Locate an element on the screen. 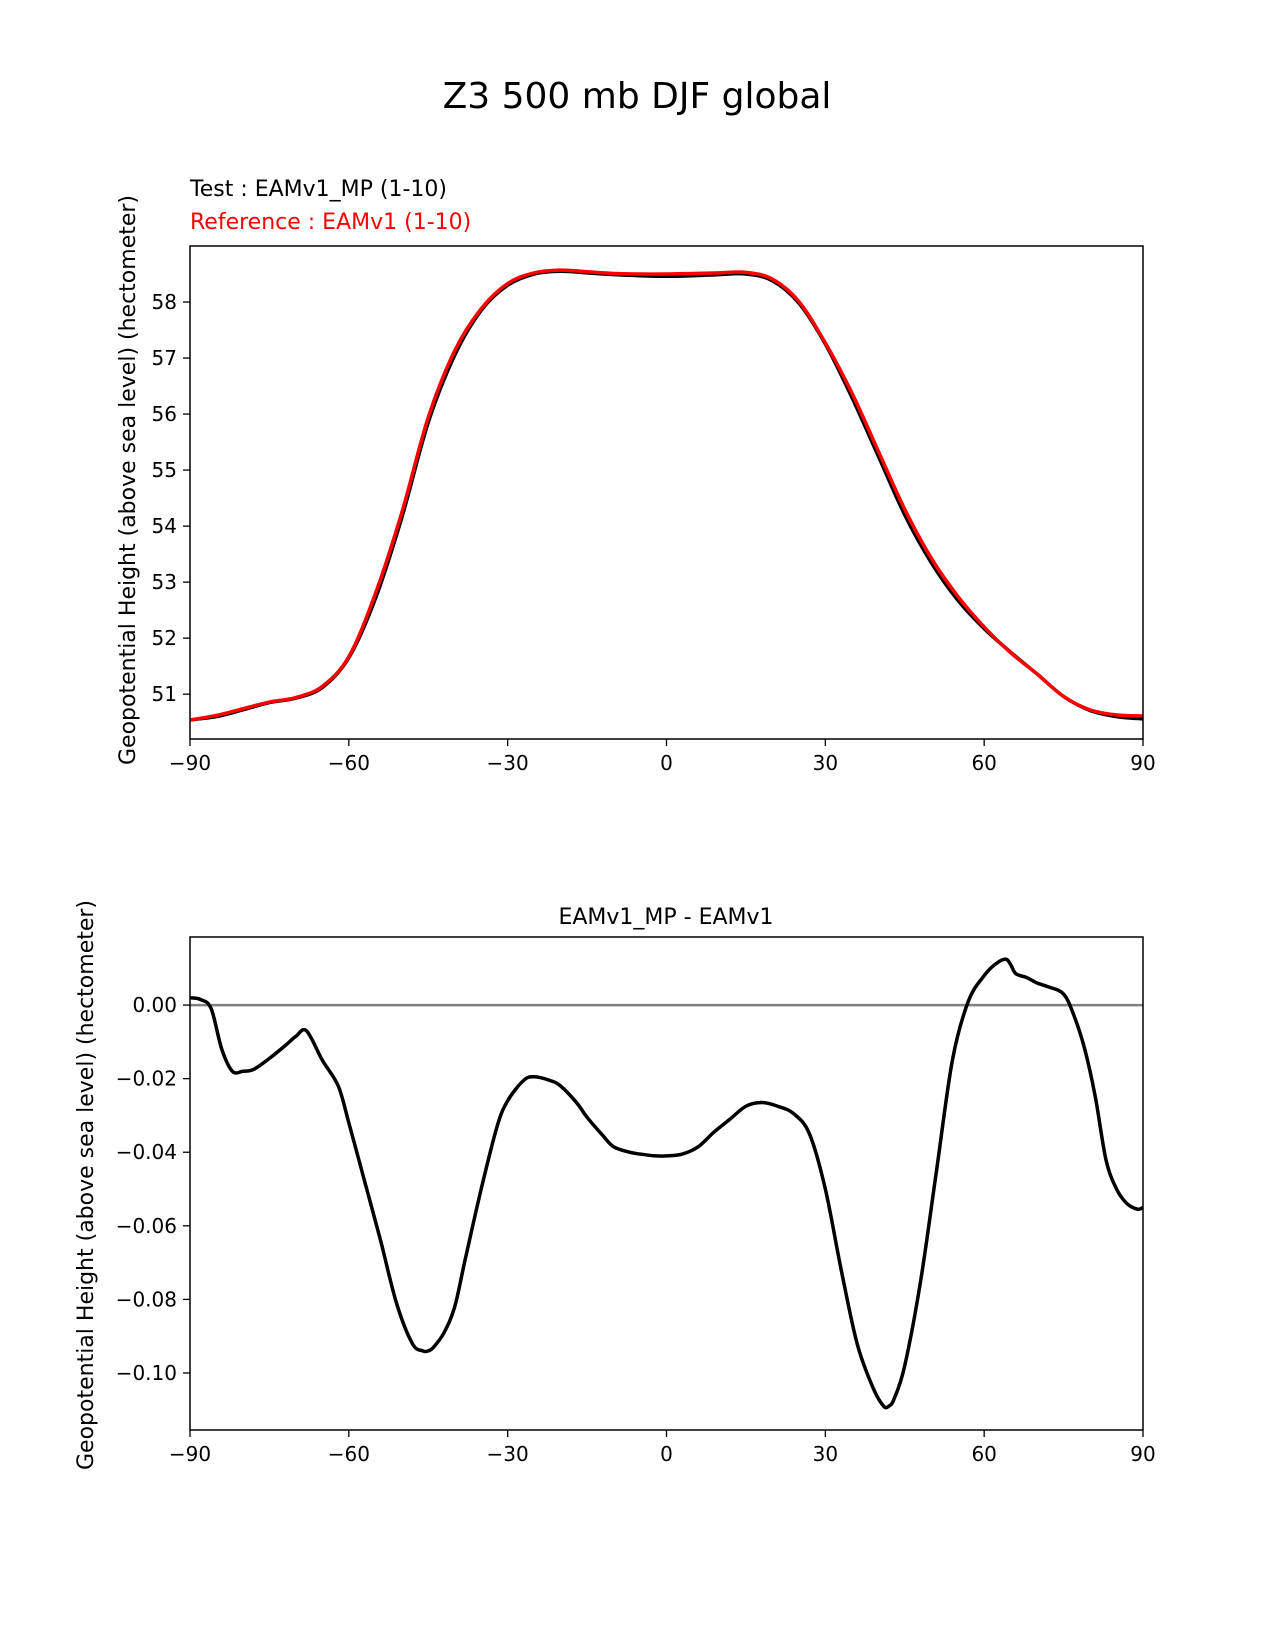 This screenshot has height=1650, width=1275. bottom-xtick-label: 30 is located at coordinates (825, 1454).